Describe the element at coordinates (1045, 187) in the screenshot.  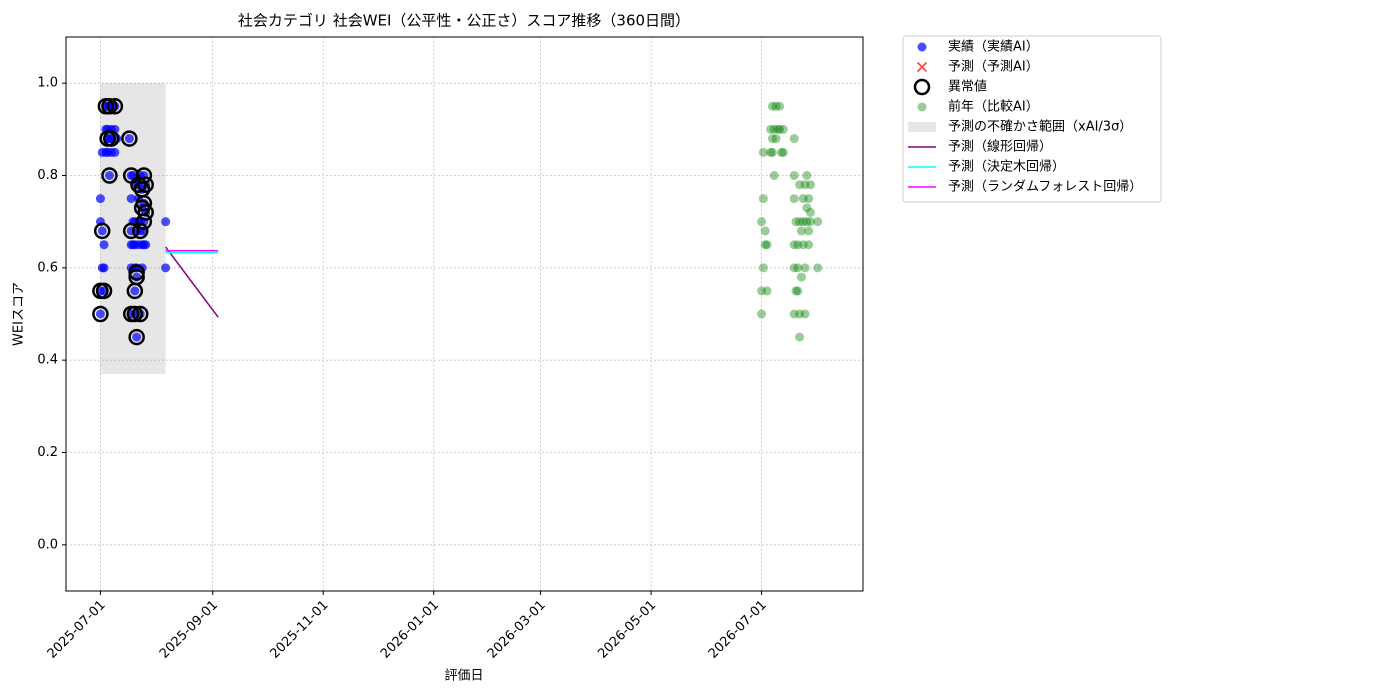
I see `legend-label: 予測（ランダムフォレスト回帰）` at that location.